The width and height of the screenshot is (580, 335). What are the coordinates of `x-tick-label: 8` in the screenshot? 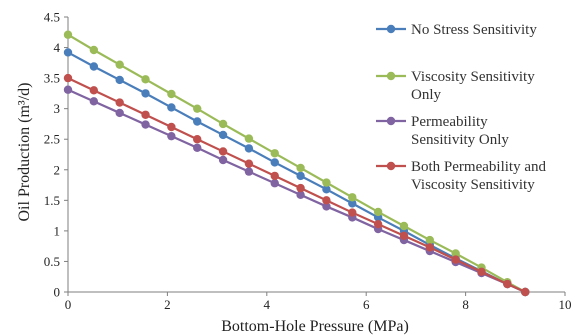 It's located at (465, 304).